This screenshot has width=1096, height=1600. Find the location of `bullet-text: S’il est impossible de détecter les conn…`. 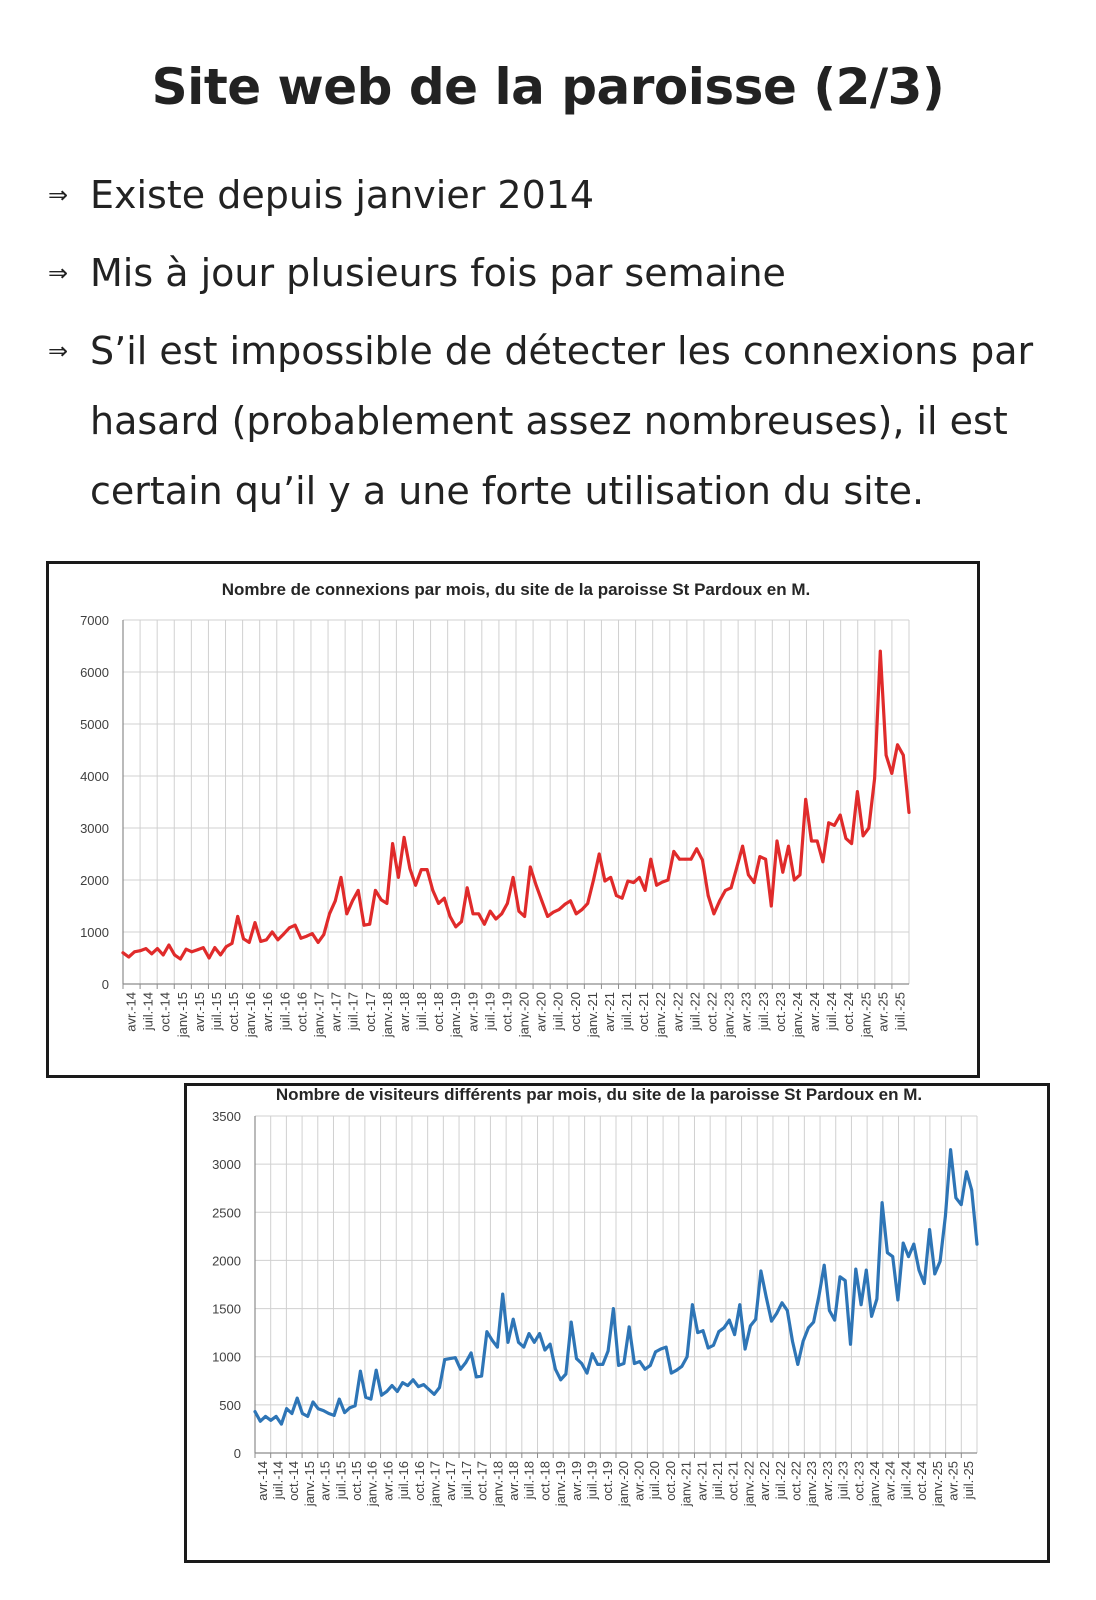

bullet-text: S’il est impossible de détecter les conn… is located at coordinates (562, 421).